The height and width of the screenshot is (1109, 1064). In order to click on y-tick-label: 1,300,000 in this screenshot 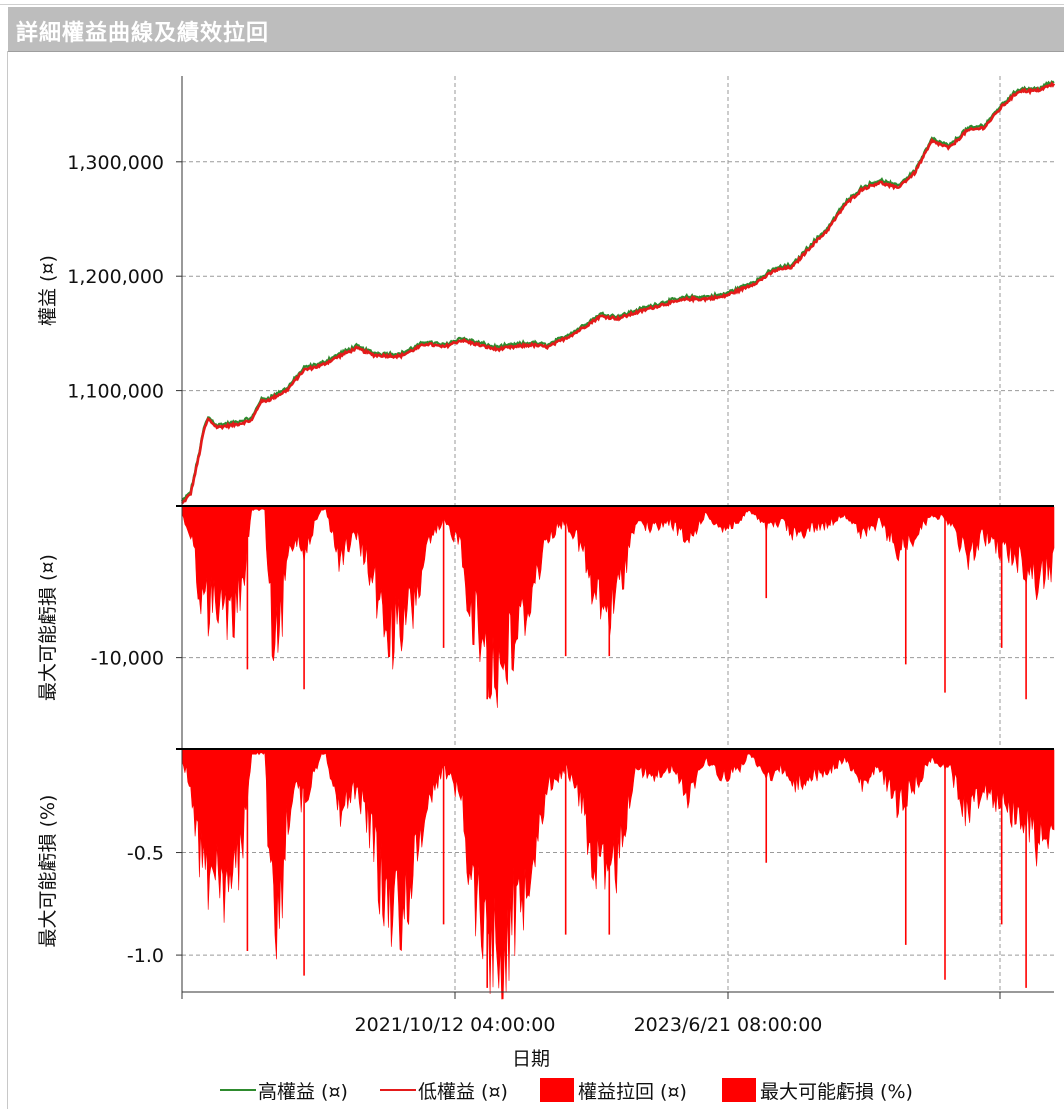, I will do `click(115, 163)`.